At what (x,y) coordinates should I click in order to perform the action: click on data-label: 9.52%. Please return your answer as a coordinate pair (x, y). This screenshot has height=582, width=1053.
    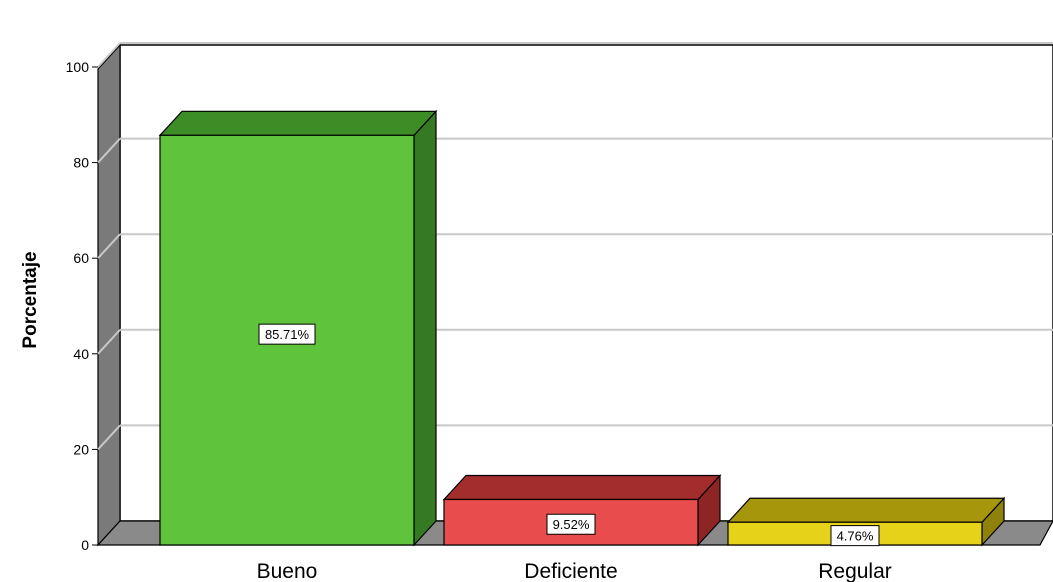
    Looking at the image, I should click on (571, 524).